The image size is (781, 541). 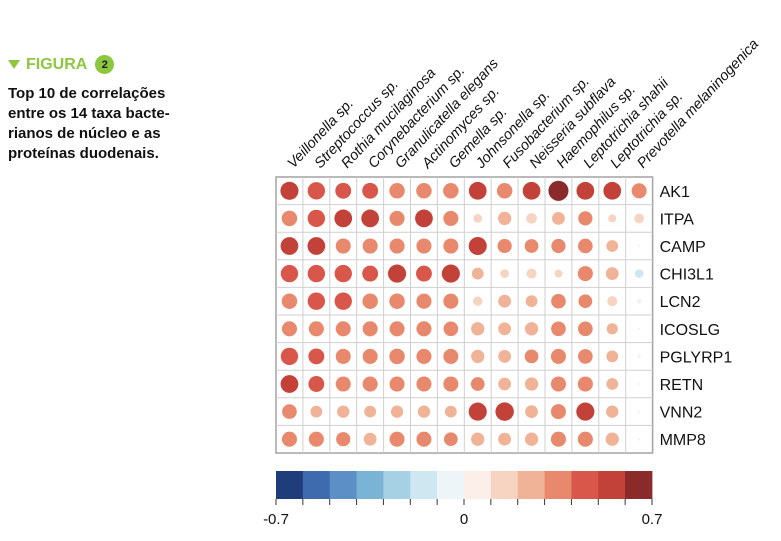 I want to click on caption-line: proteínas duodenais., so click(x=83, y=153).